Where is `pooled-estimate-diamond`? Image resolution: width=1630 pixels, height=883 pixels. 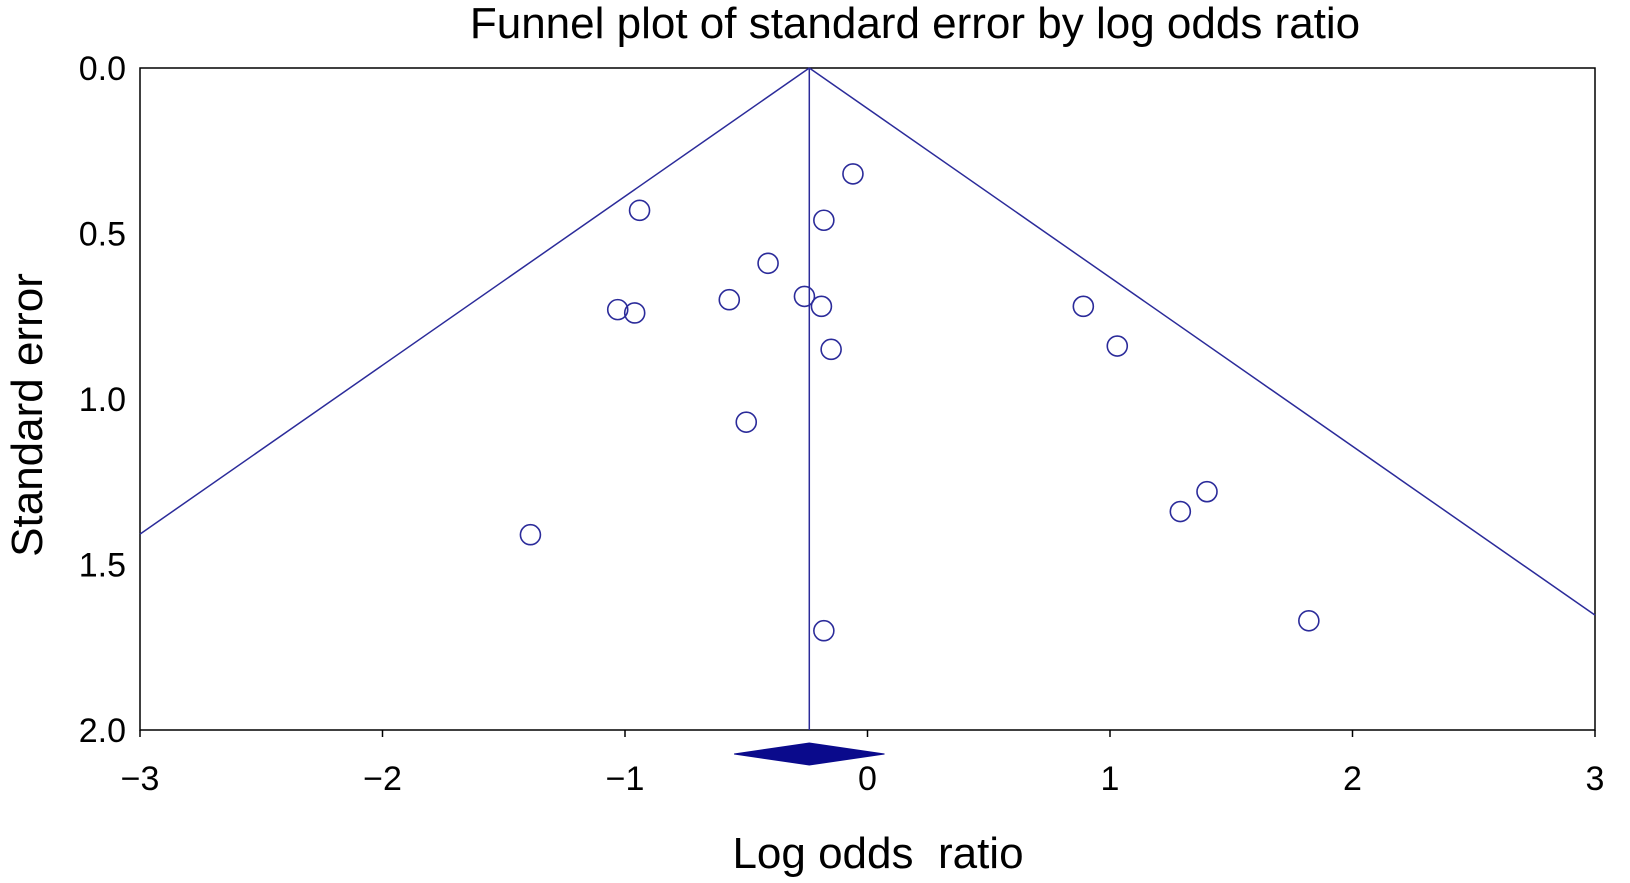
pooled-estimate-diamond is located at coordinates (809, 754).